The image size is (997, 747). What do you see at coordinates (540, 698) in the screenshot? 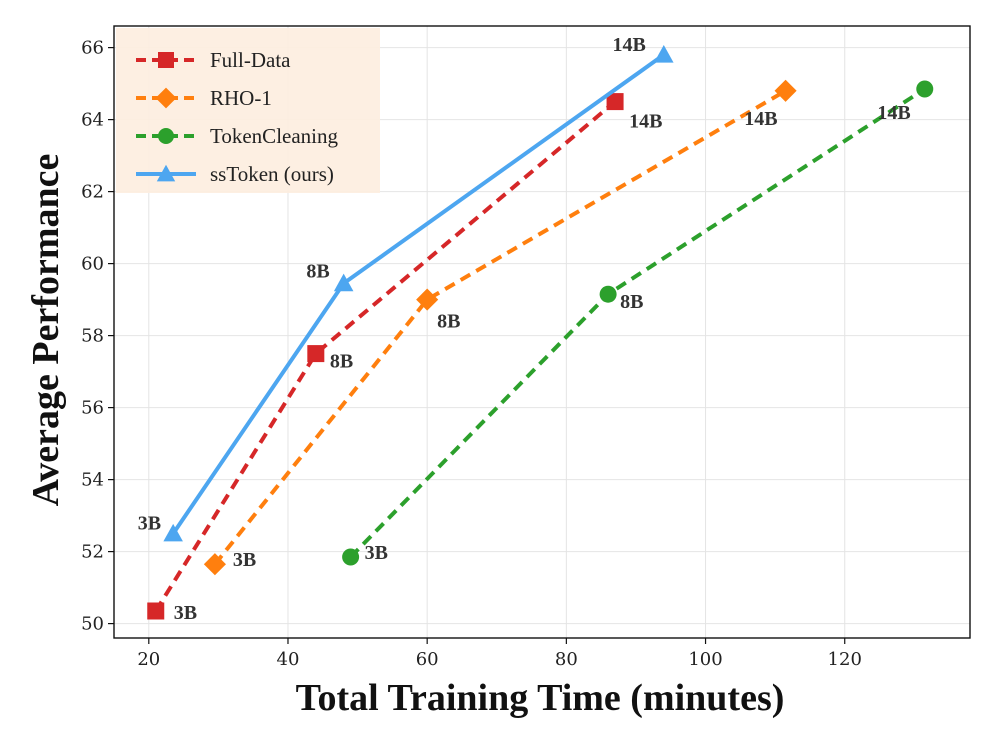
I see `x-axis-title: Total Training Time (minutes)` at bounding box center [540, 698].